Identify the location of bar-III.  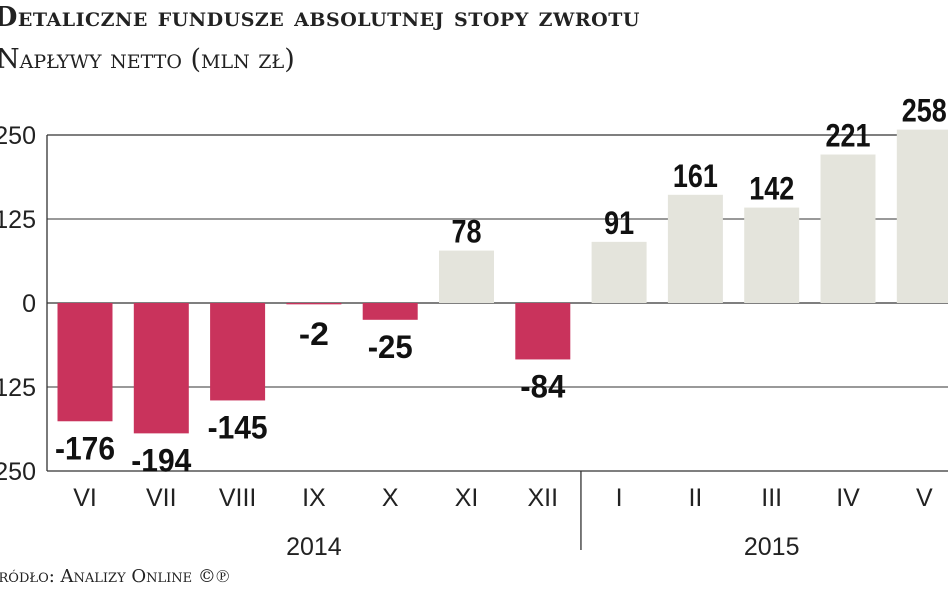
(772, 255).